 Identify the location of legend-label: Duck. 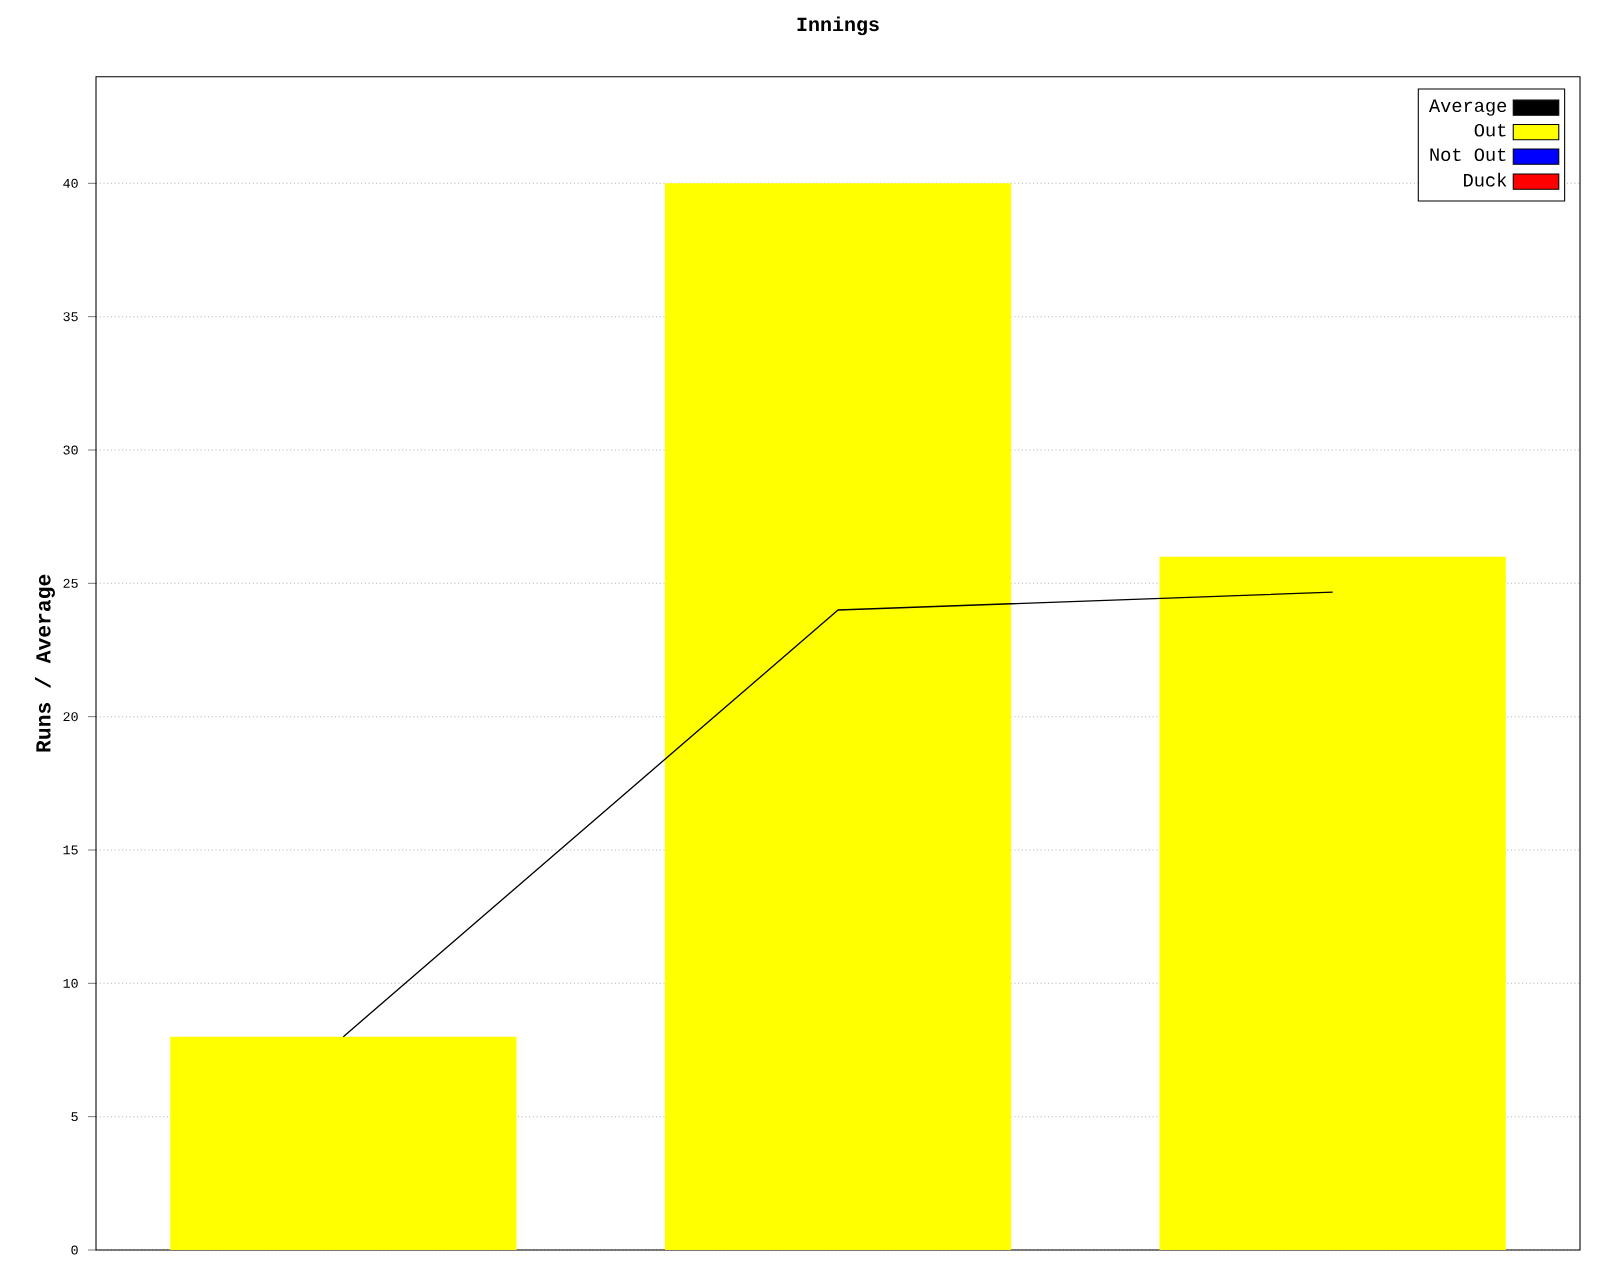
(1485, 179).